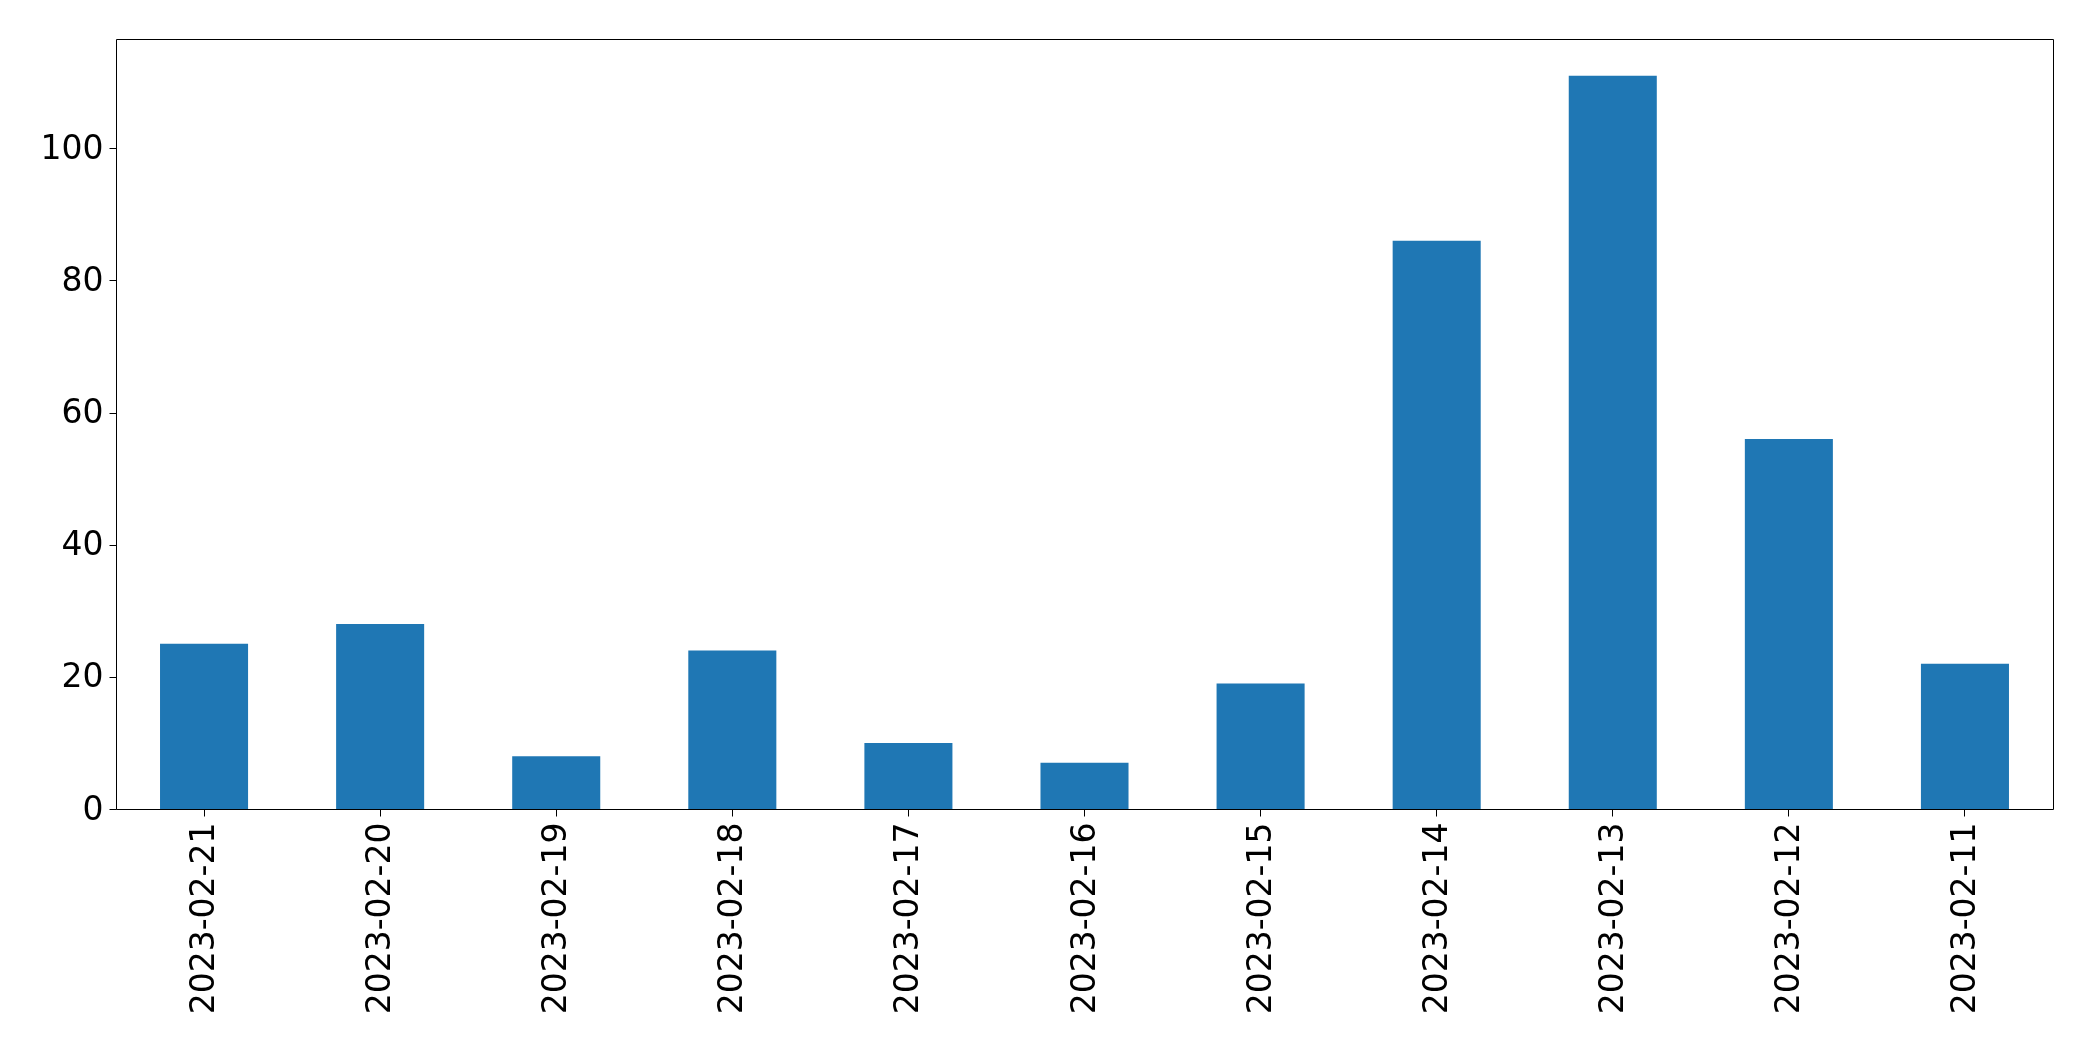  Describe the element at coordinates (1611, 918) in the screenshot. I see `x-tick-label: 2023-02-13` at that location.